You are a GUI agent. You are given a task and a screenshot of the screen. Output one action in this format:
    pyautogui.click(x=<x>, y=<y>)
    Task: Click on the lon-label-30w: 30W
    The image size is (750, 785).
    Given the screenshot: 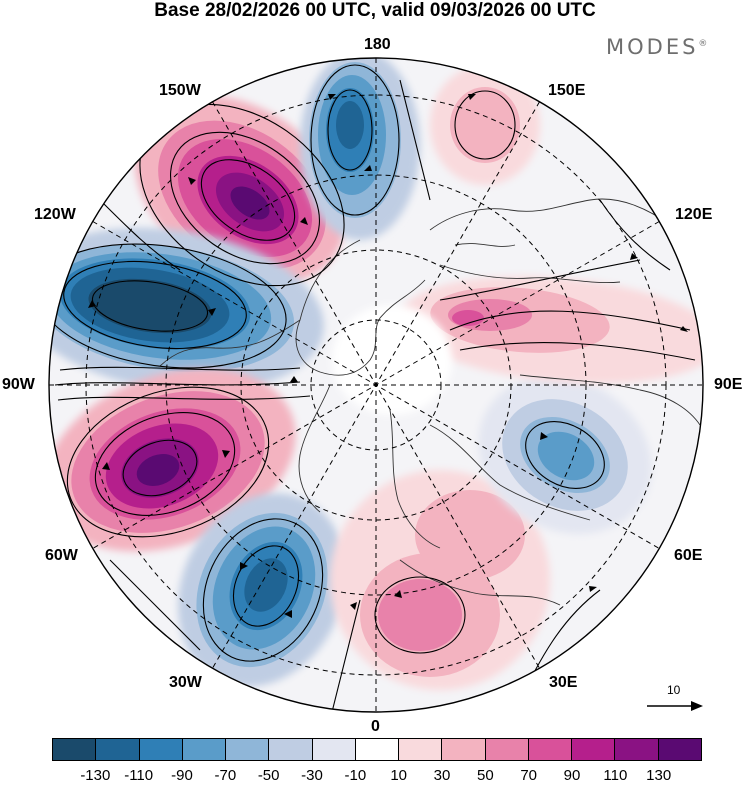 What is the action you would take?
    pyautogui.click(x=185, y=682)
    